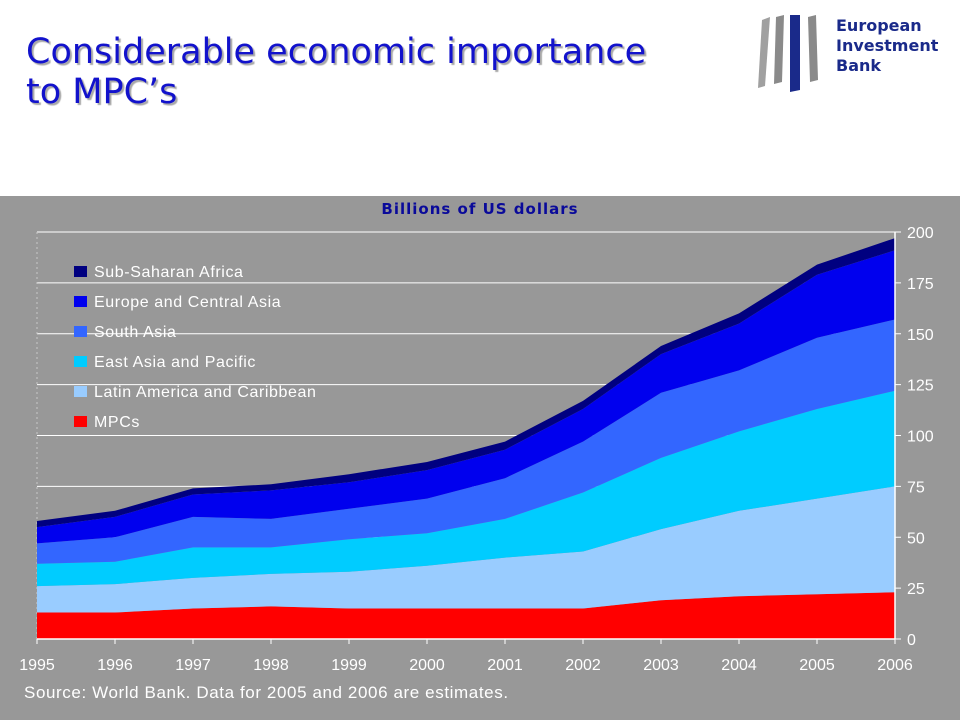 This screenshot has height=720, width=960. I want to click on x-tick-label: 1999, so click(349, 665).